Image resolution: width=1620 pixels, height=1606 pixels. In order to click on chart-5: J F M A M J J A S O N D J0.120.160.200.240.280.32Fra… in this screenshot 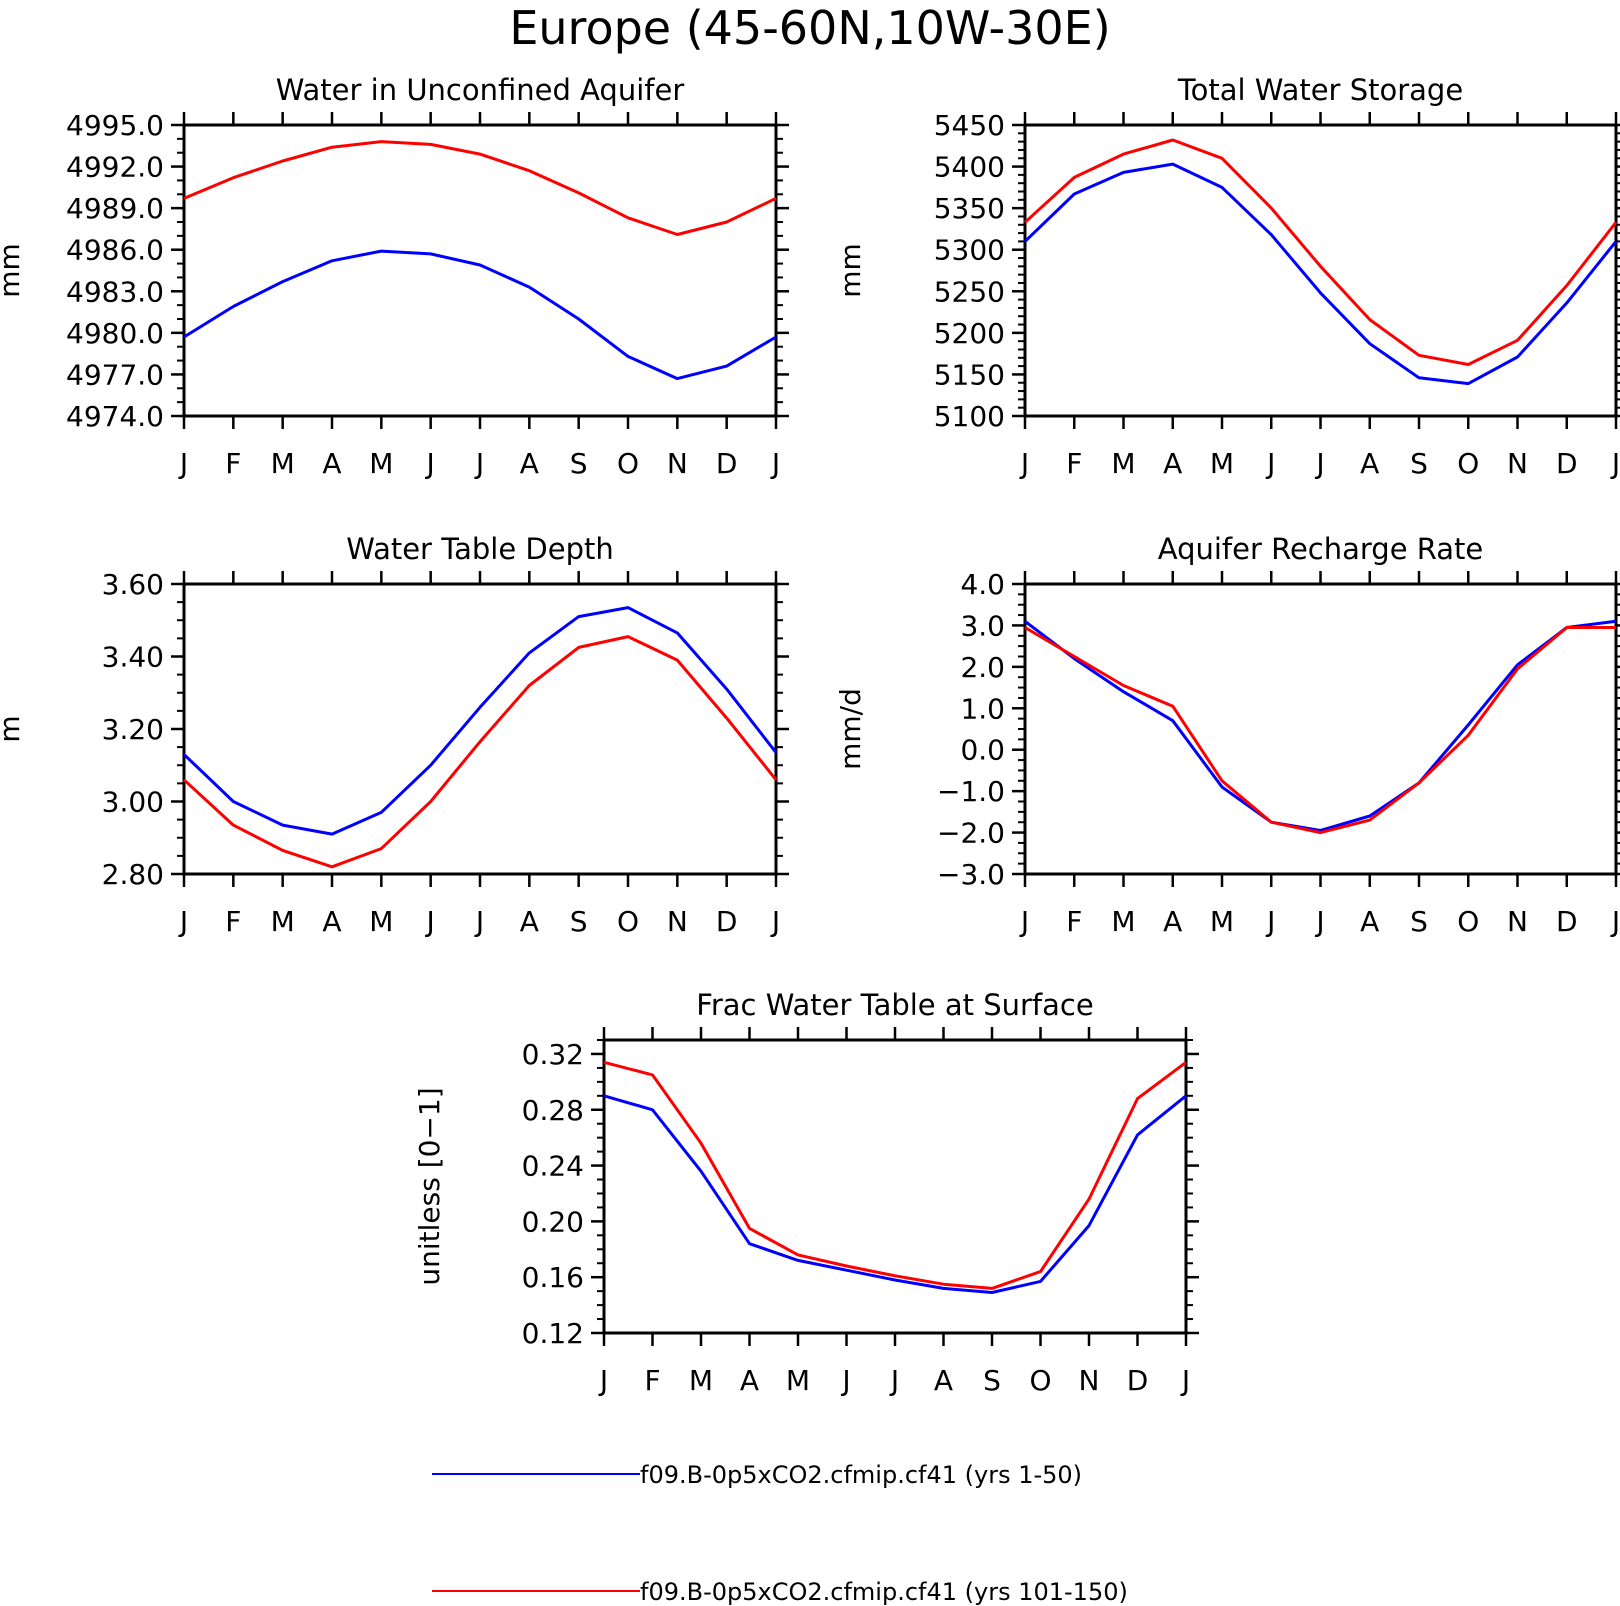, I will do `click(806, 1192)`.